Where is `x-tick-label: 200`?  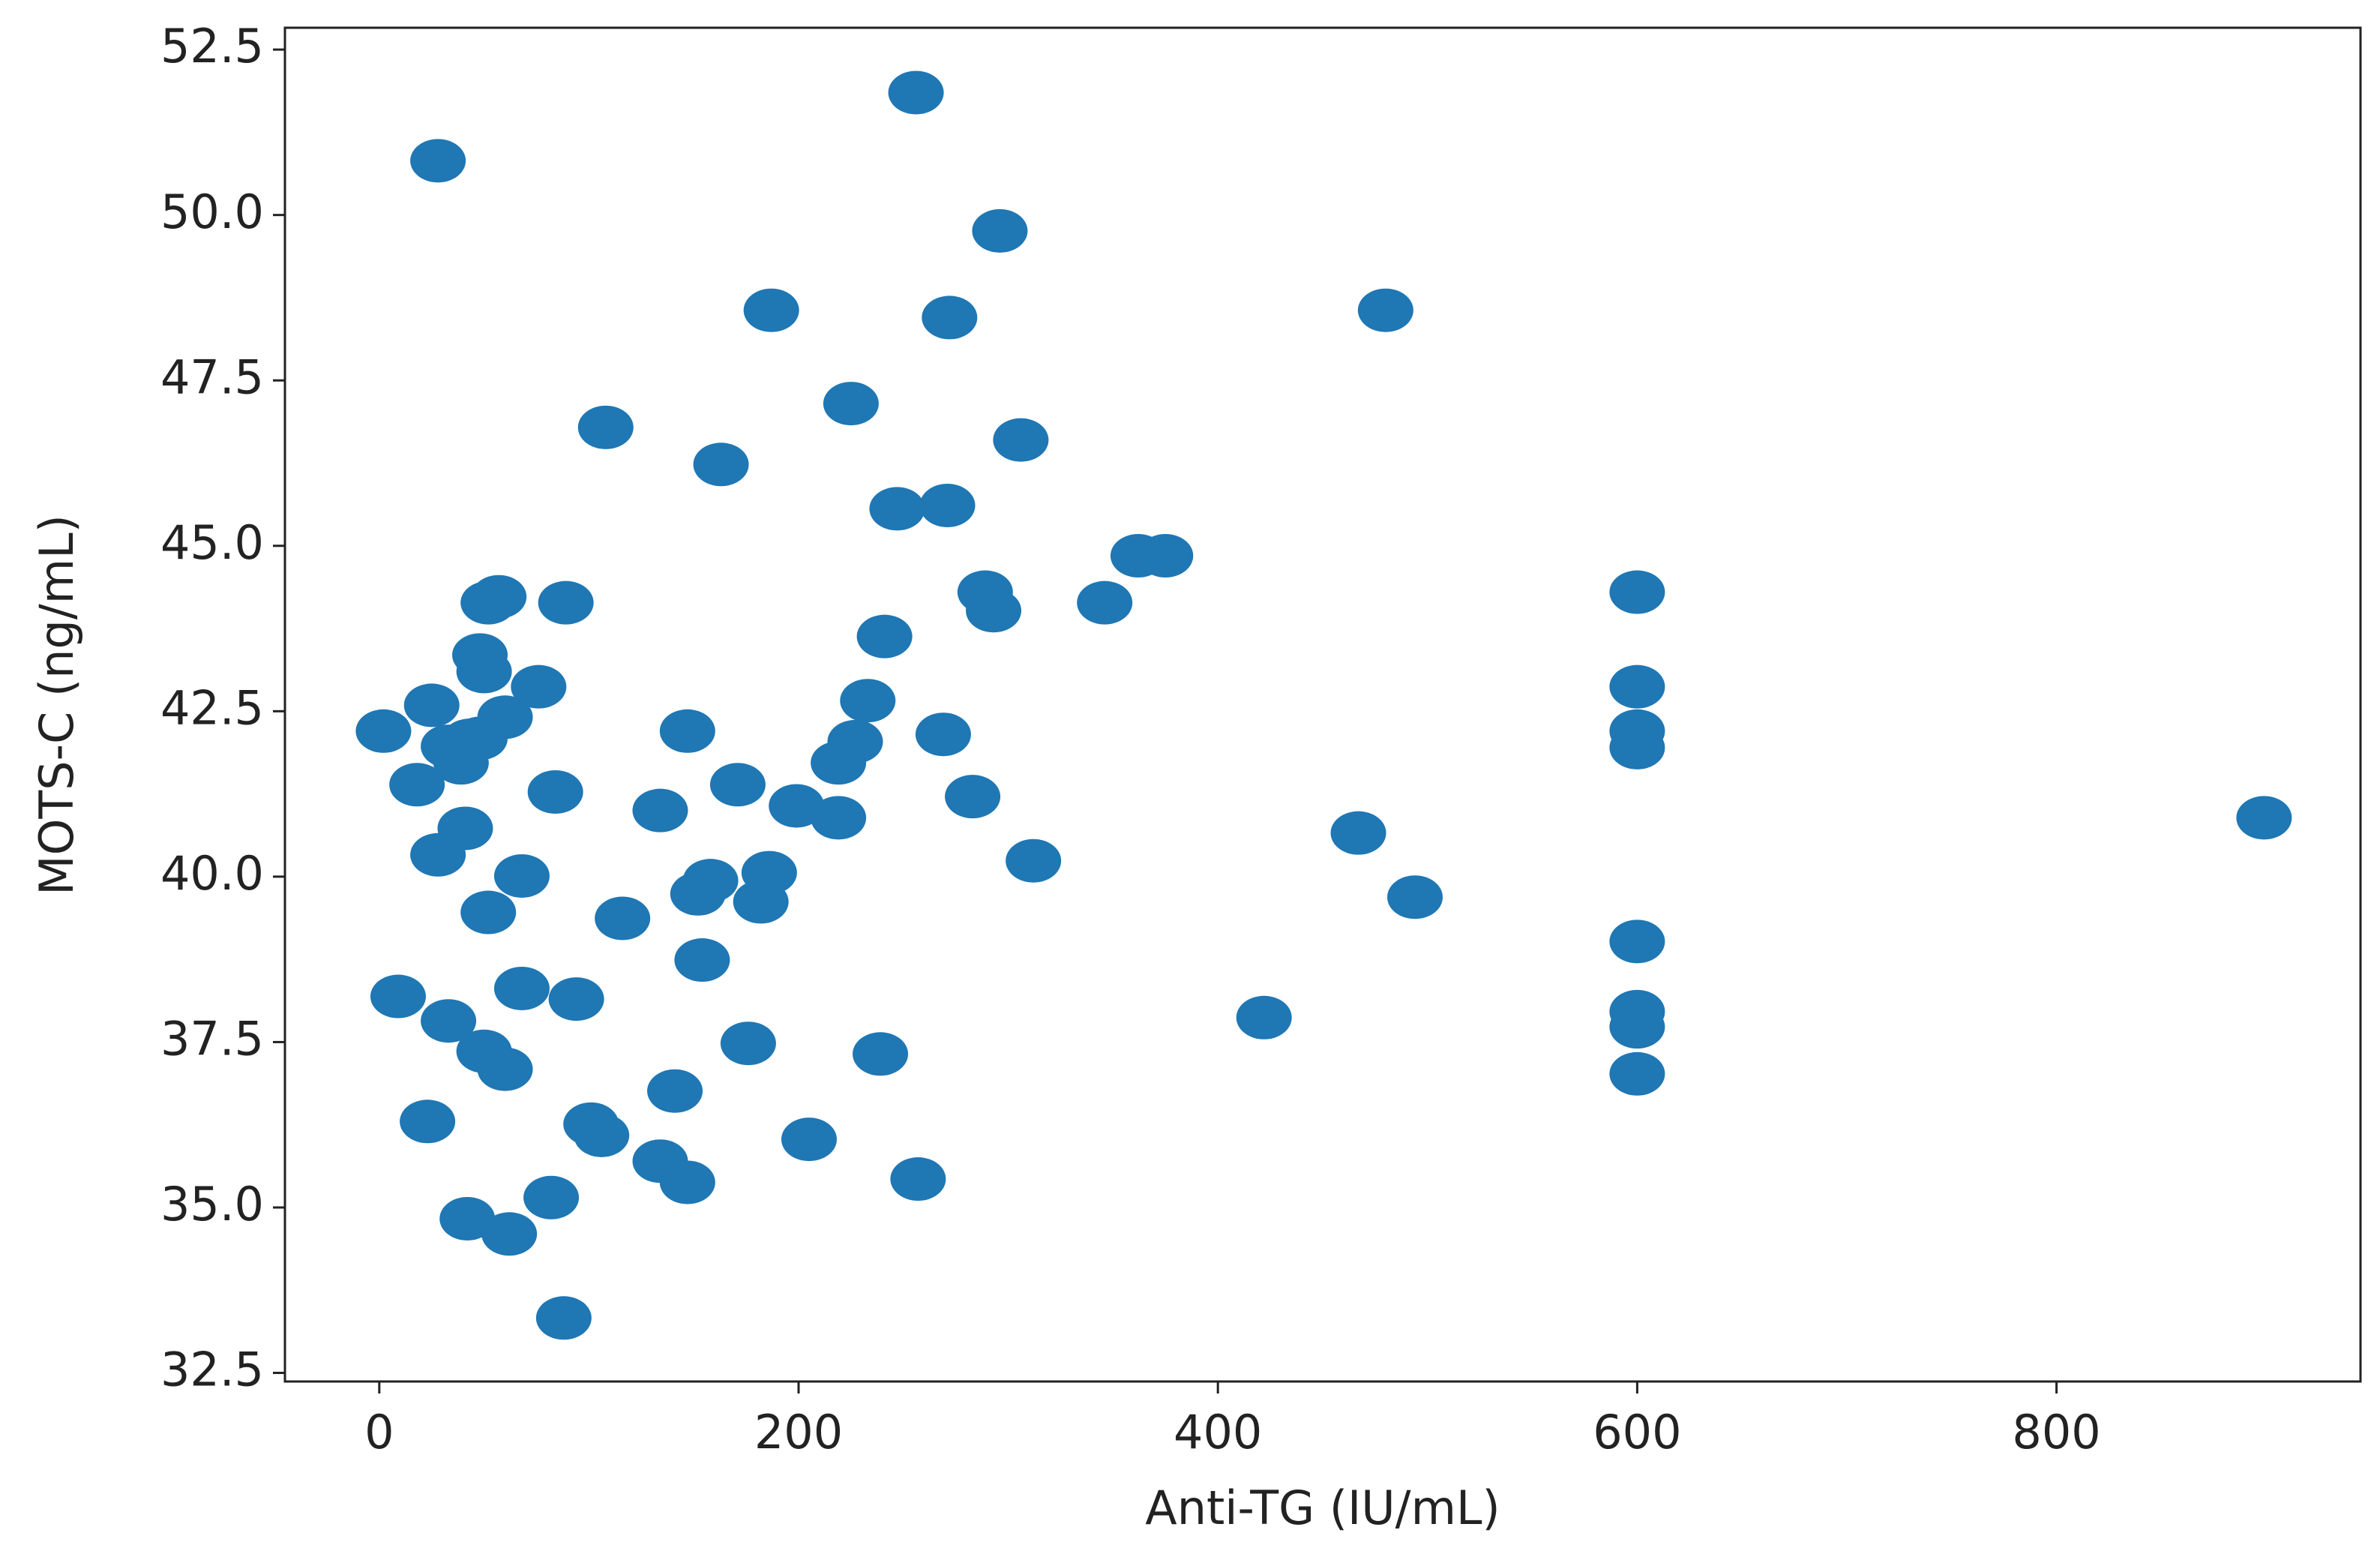
x-tick-label: 200 is located at coordinates (798, 1432).